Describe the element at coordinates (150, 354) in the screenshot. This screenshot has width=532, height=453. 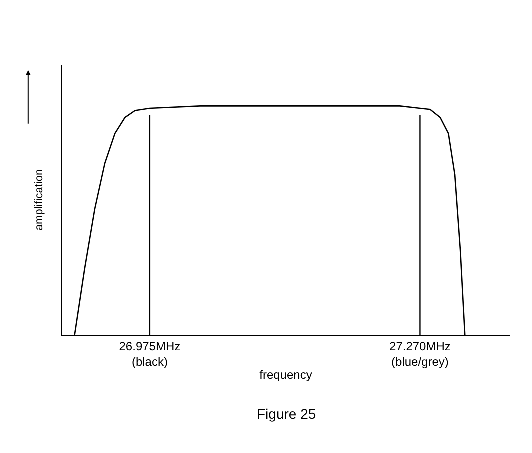
I see `x-tick-label: 26.975MHz (black)` at that location.